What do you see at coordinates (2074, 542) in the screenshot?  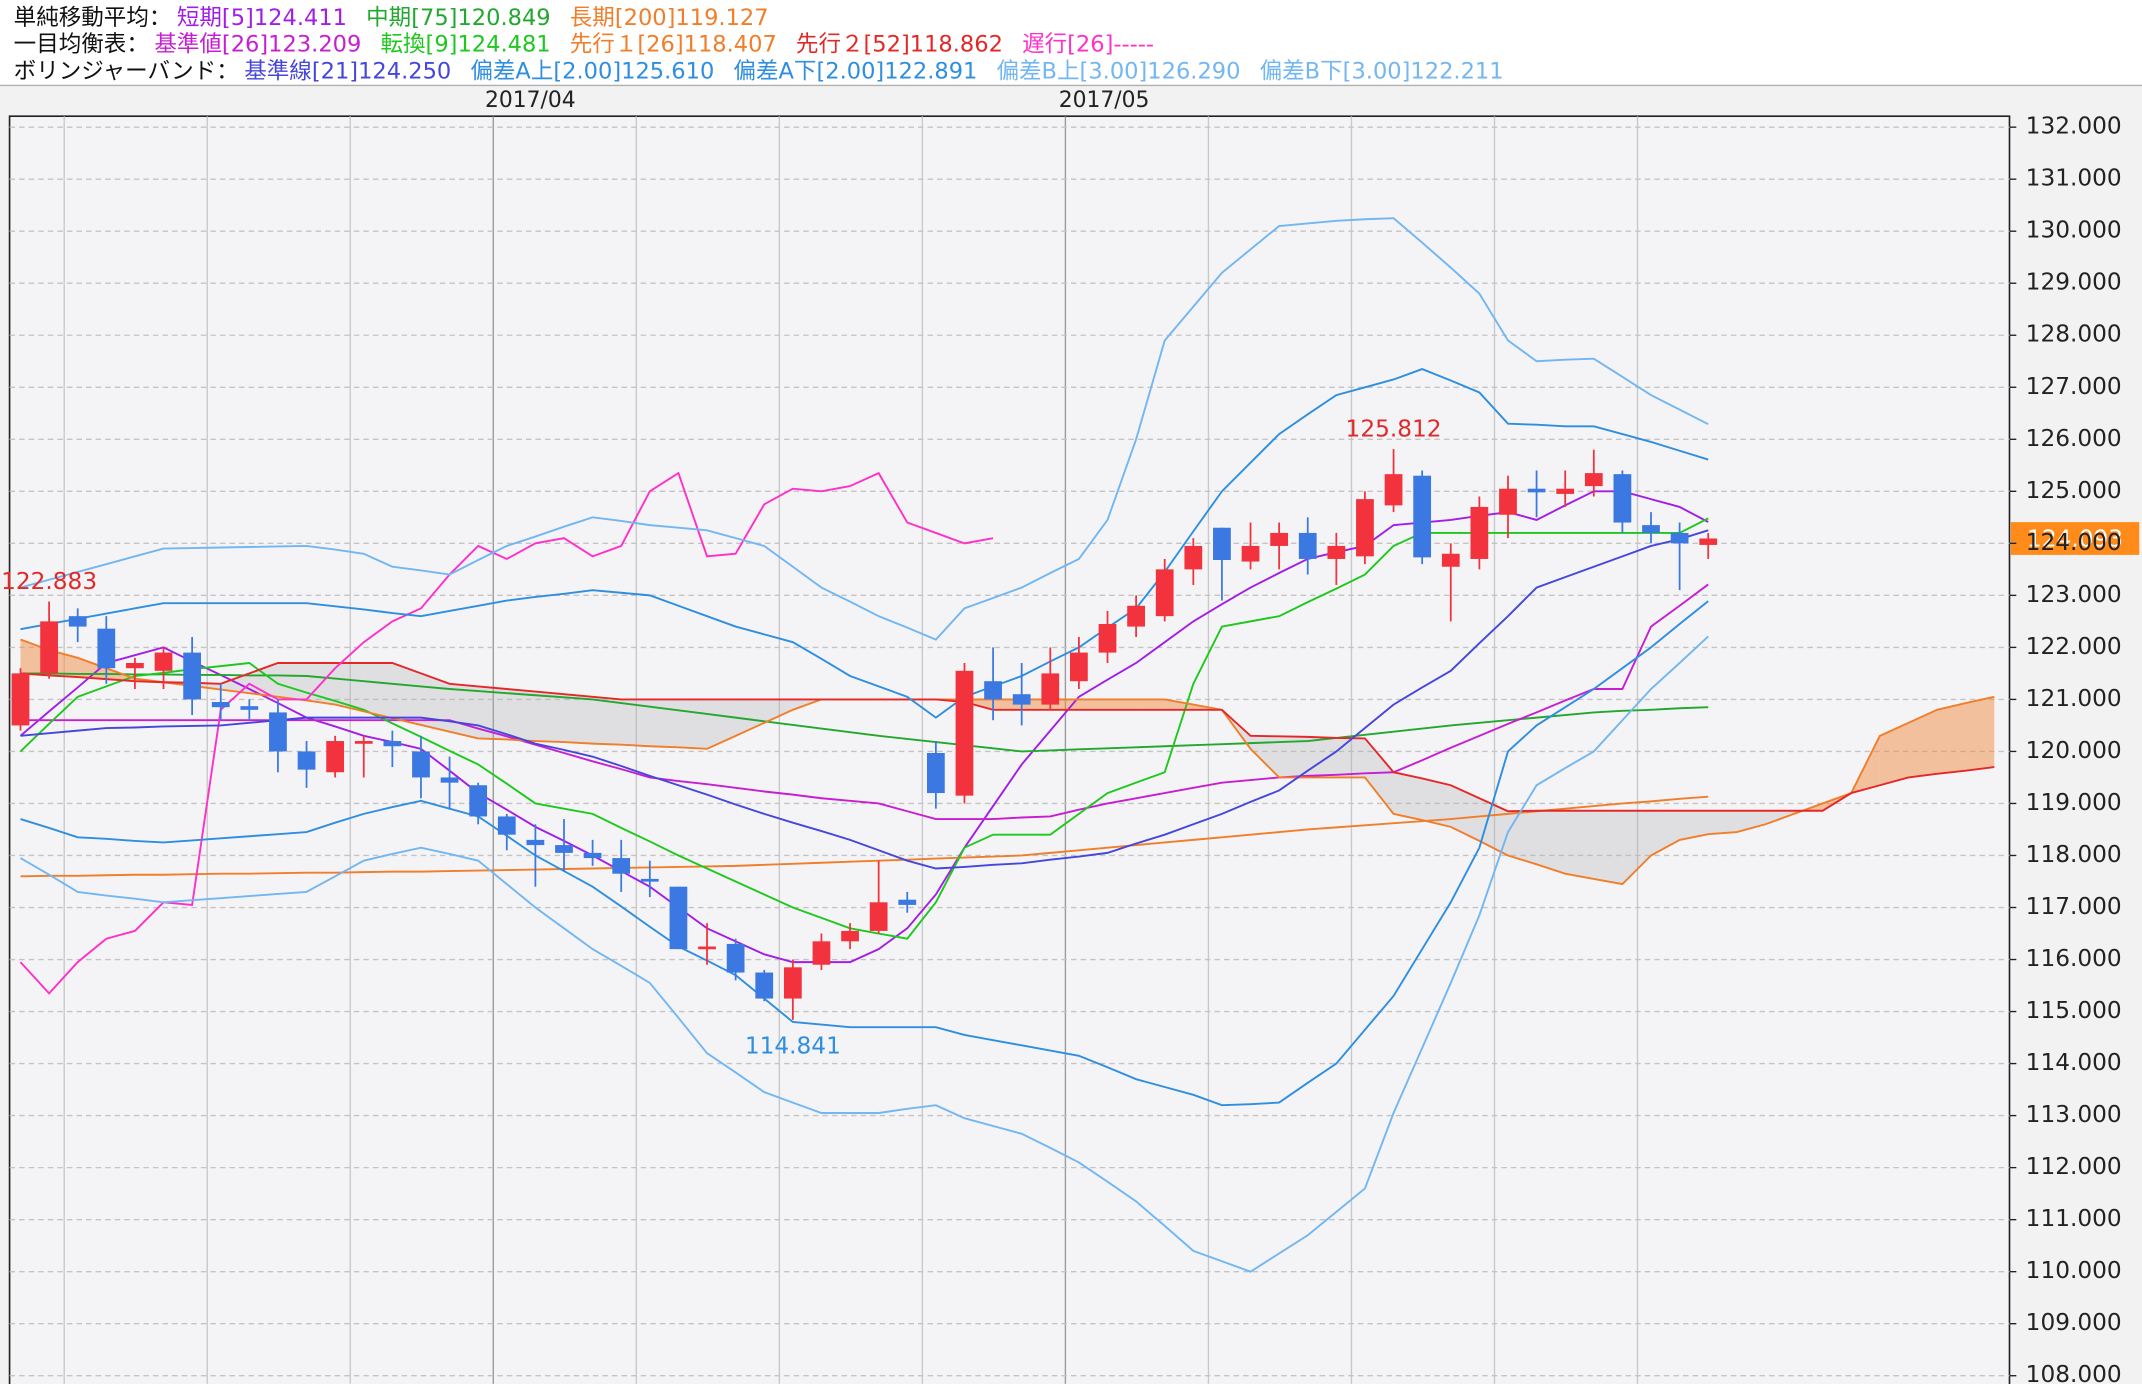 I see `y-tick-label: 124.000` at bounding box center [2074, 542].